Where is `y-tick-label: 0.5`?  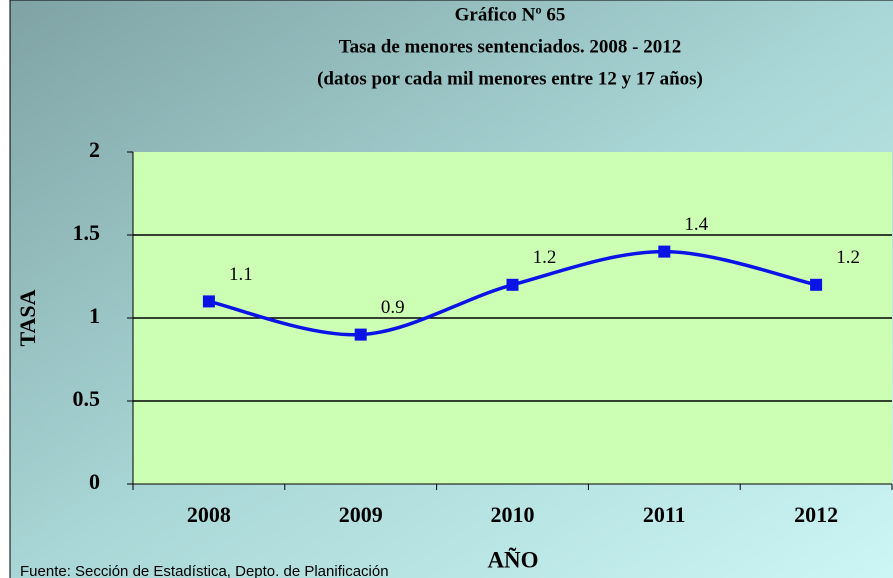 y-tick-label: 0.5 is located at coordinates (87, 398).